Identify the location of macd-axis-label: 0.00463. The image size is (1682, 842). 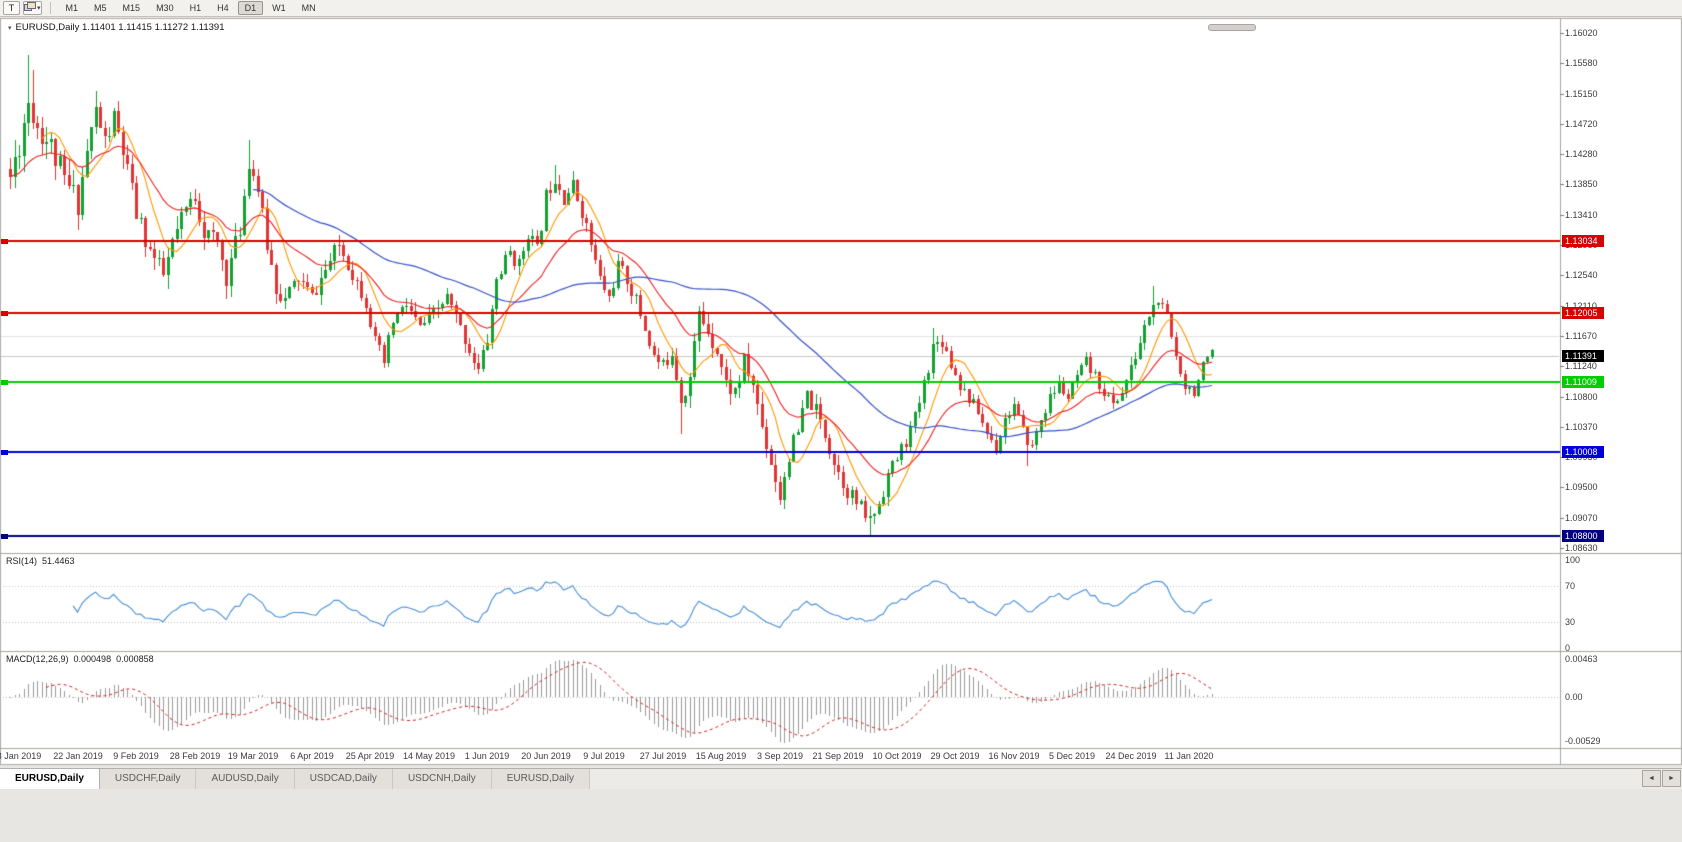
(1581, 659).